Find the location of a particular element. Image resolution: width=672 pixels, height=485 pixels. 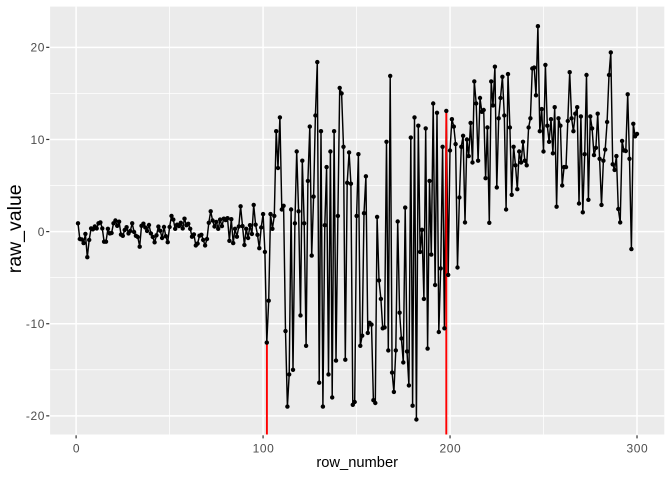

svg-text: -20 is located at coordinates (35, 416).